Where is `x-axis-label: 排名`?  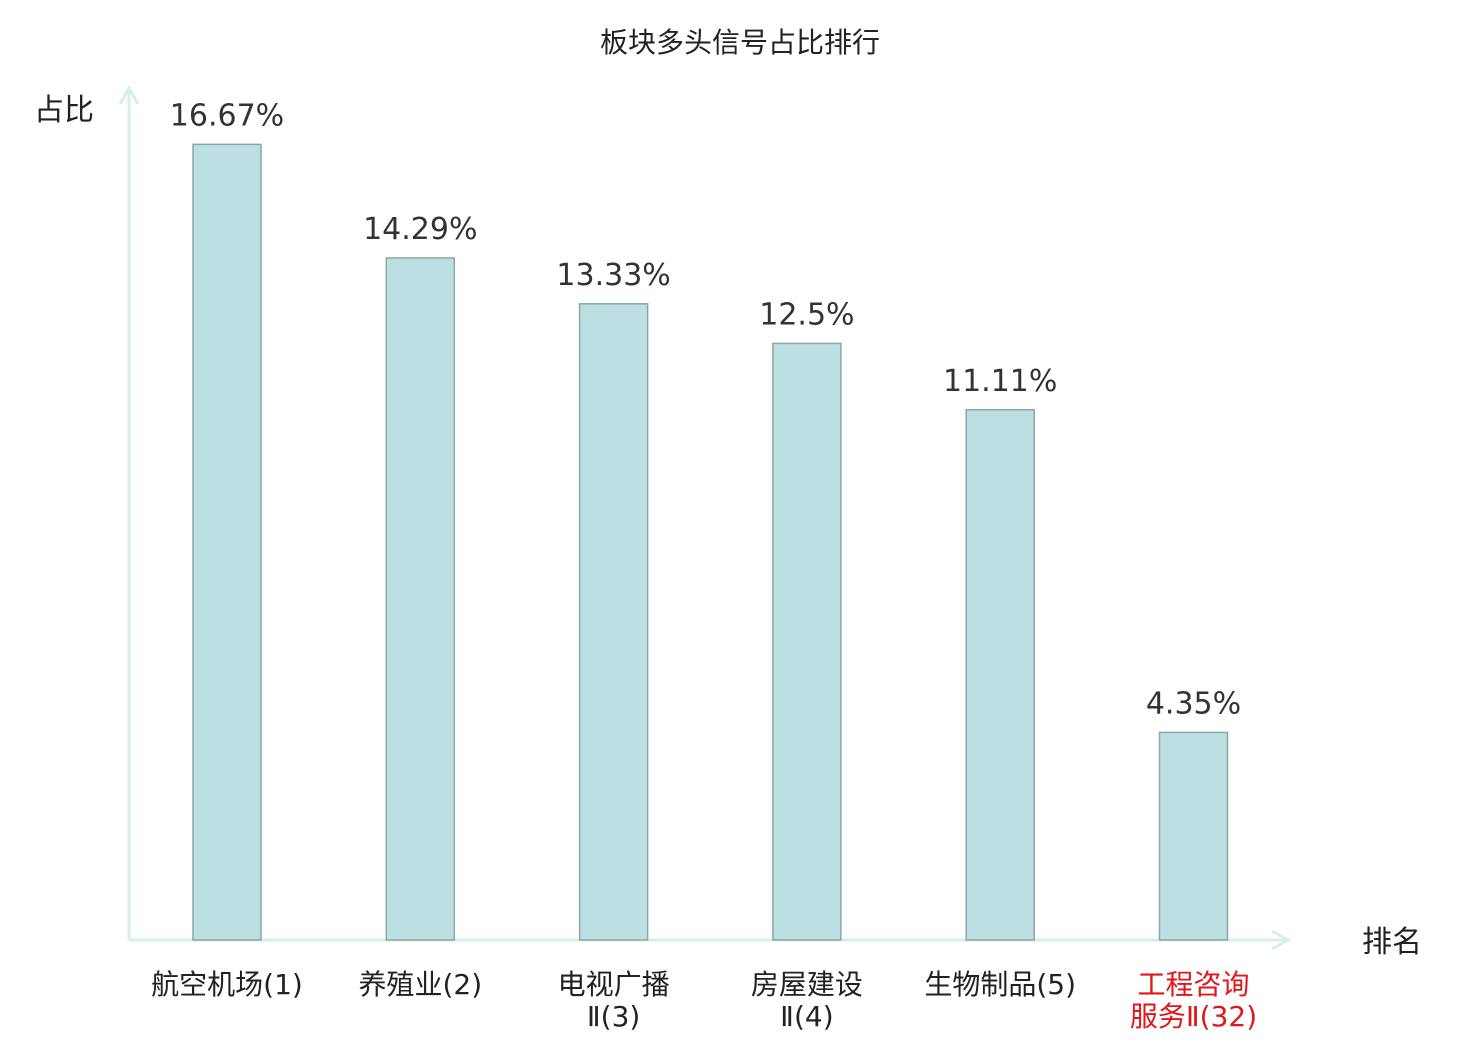 x-axis-label: 排名 is located at coordinates (1392, 942).